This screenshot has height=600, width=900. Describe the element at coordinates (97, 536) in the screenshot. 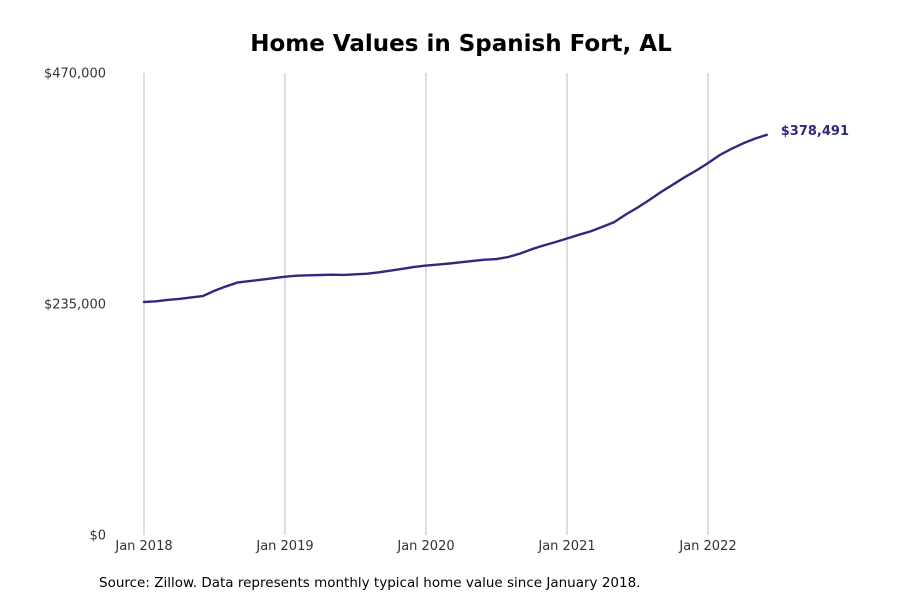

I see `y-tick-label: $0` at that location.